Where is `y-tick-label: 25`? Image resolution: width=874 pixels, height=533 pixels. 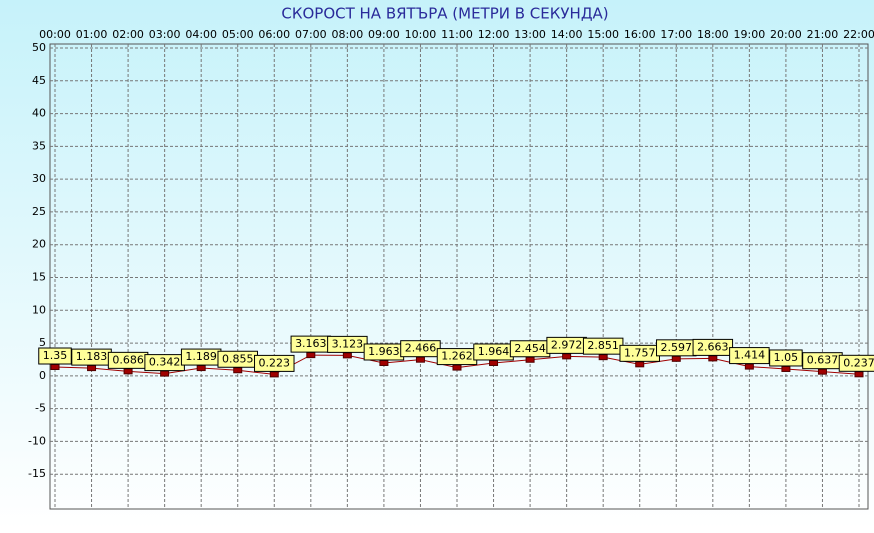
y-tick-label: 25 is located at coordinates (39, 211).